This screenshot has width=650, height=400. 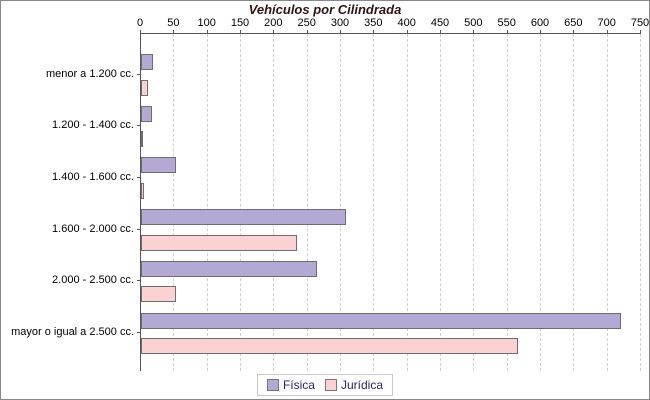 What do you see at coordinates (640, 23) in the screenshot?
I see `x-tick-label: 750` at bounding box center [640, 23].